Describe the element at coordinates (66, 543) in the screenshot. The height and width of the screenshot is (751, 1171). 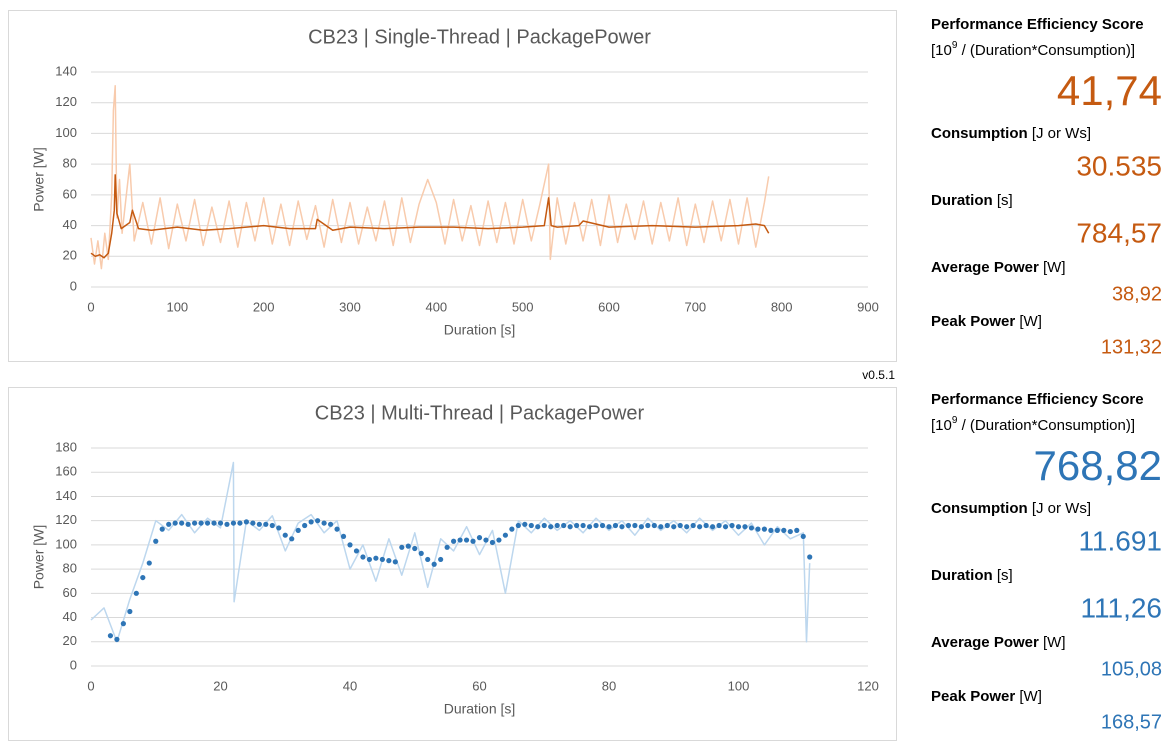
I see `y-tick-label: 100` at that location.